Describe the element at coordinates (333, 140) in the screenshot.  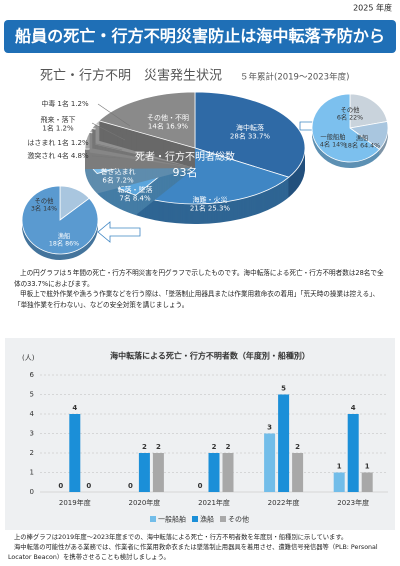
I see `slice-label: 一般船舶 4名 14%` at that location.